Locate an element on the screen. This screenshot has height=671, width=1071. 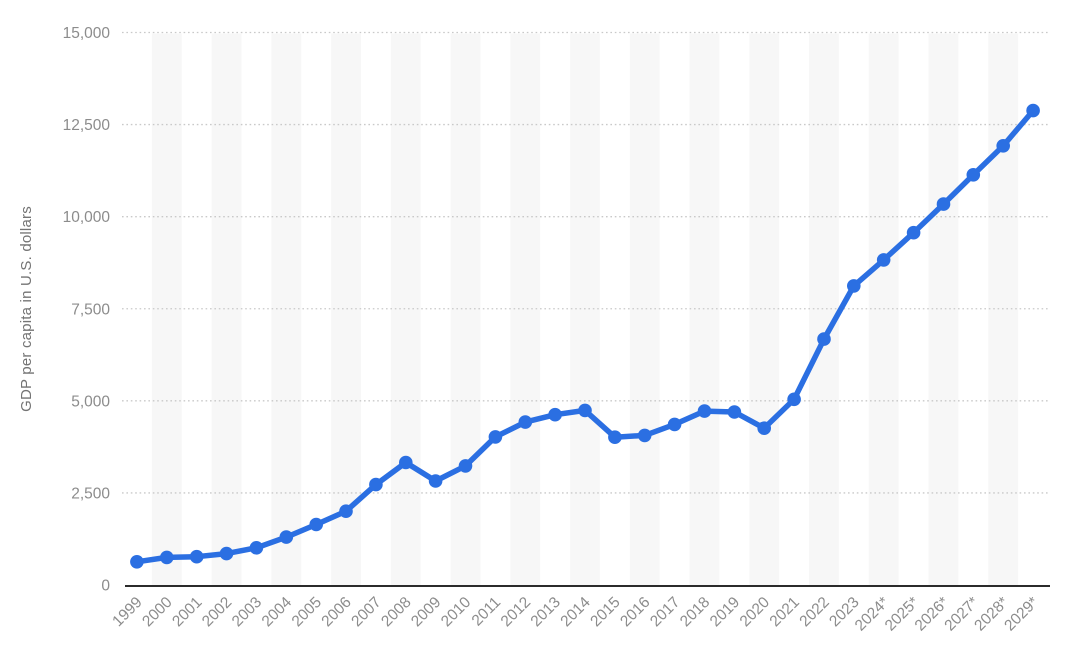
x-tick-label: 2004 is located at coordinates (277, 612).